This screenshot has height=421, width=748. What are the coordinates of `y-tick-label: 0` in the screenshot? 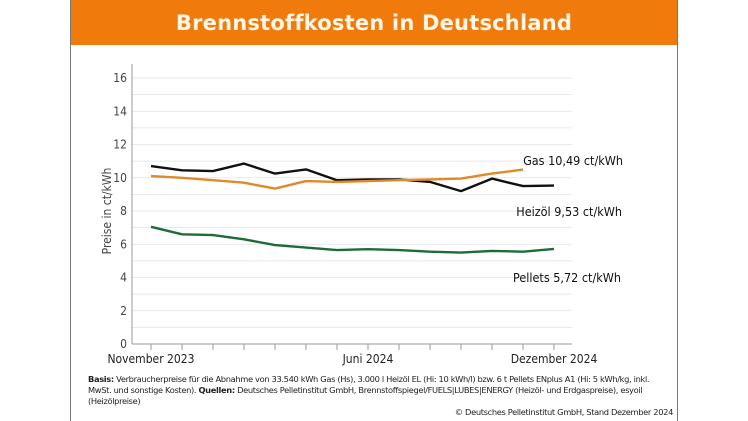 It's located at (123, 344).